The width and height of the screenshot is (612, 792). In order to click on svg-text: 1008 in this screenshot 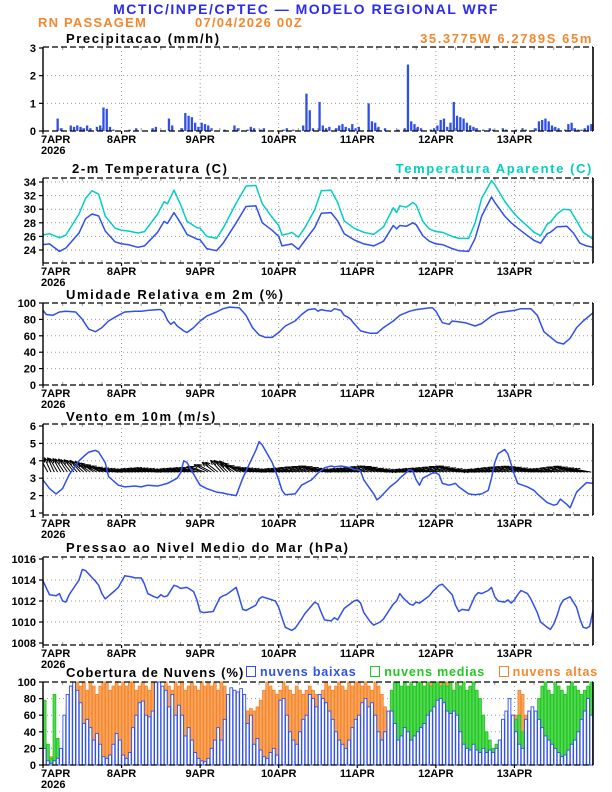, I will do `click(24, 644)`.